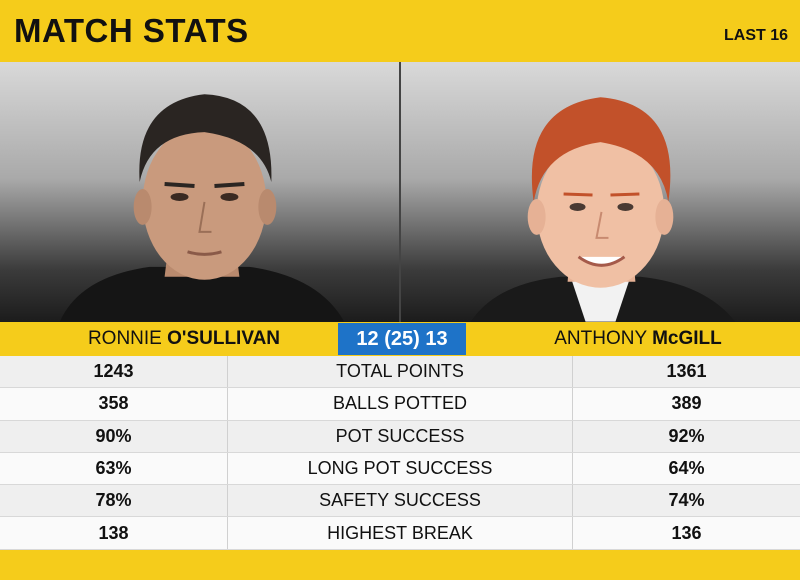 Image resolution: width=800 pixels, height=580 pixels. What do you see at coordinates (202, 208) in the screenshot?
I see `player-portrait-left` at bounding box center [202, 208].